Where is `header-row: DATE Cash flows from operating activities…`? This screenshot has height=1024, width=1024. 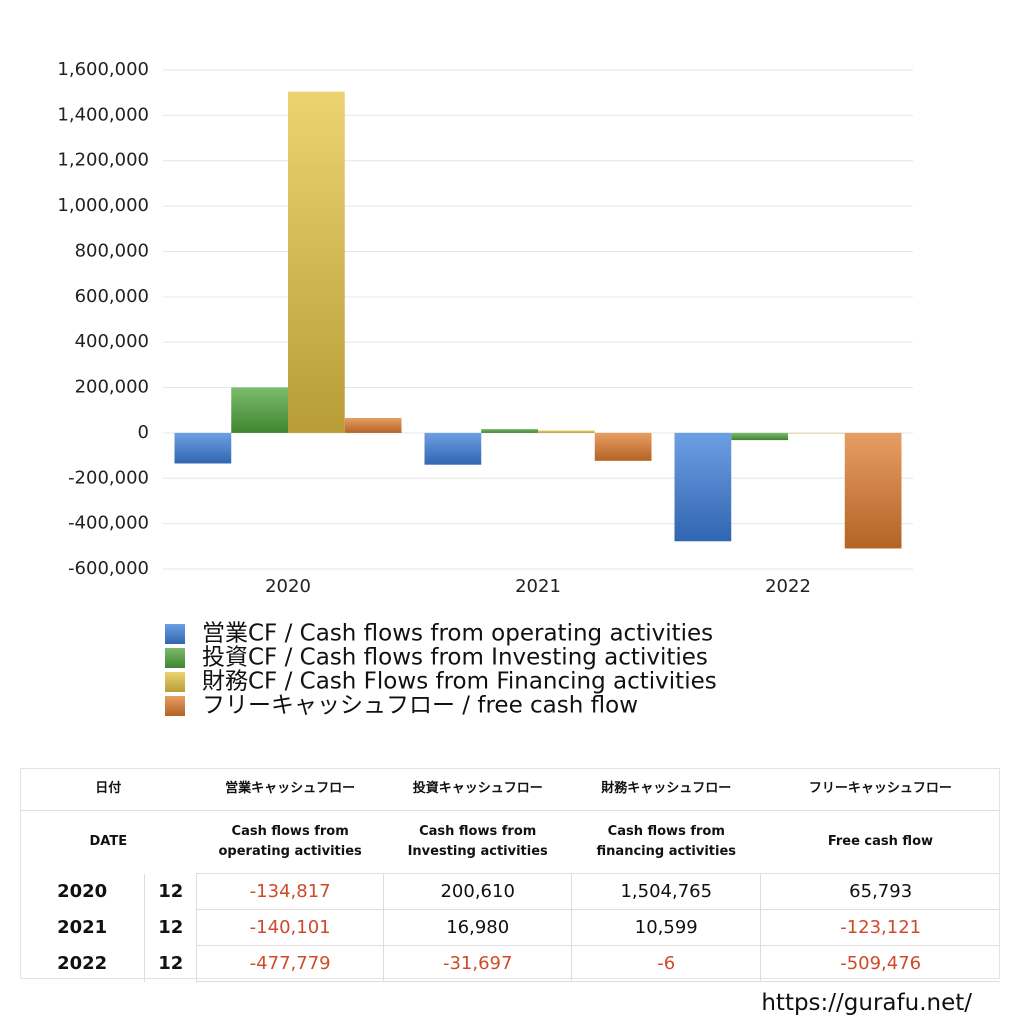 header-row: DATE Cash flows from operating activities… is located at coordinates (510, 842).